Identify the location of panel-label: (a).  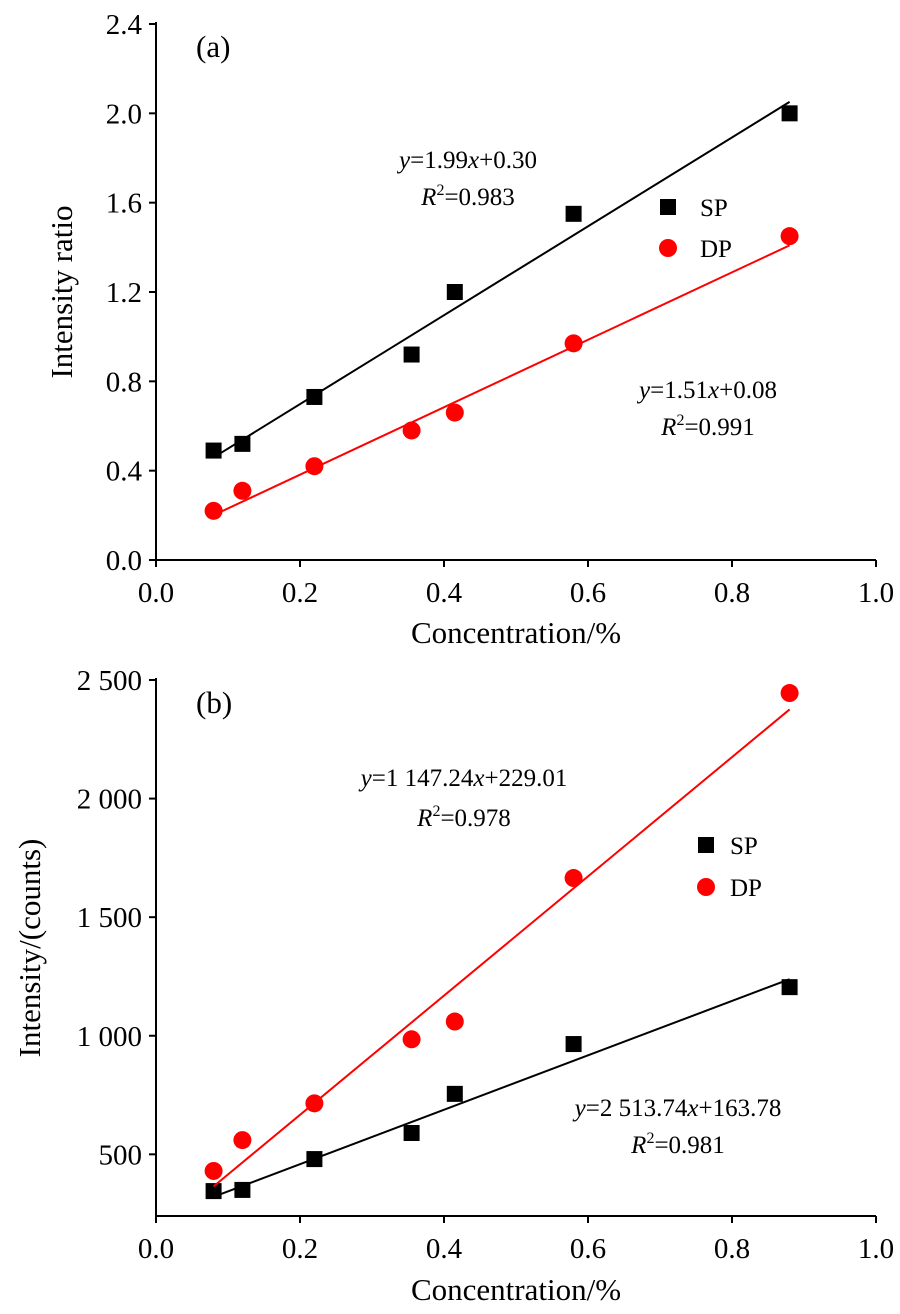
(213, 46).